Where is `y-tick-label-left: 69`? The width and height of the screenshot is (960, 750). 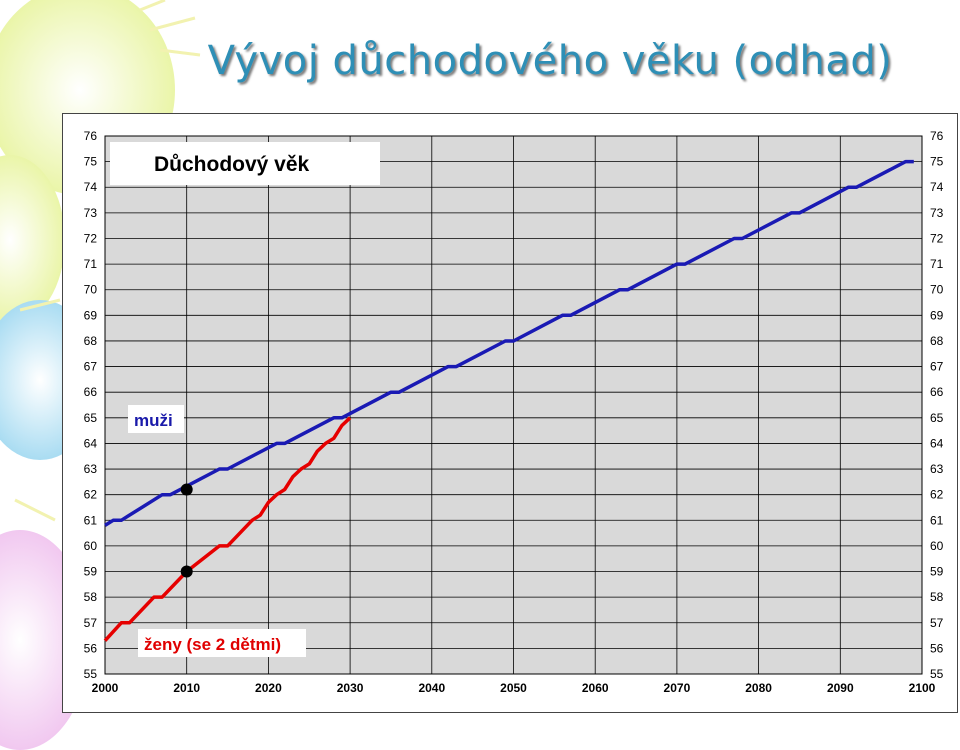 y-tick-label-left: 69 is located at coordinates (91, 315).